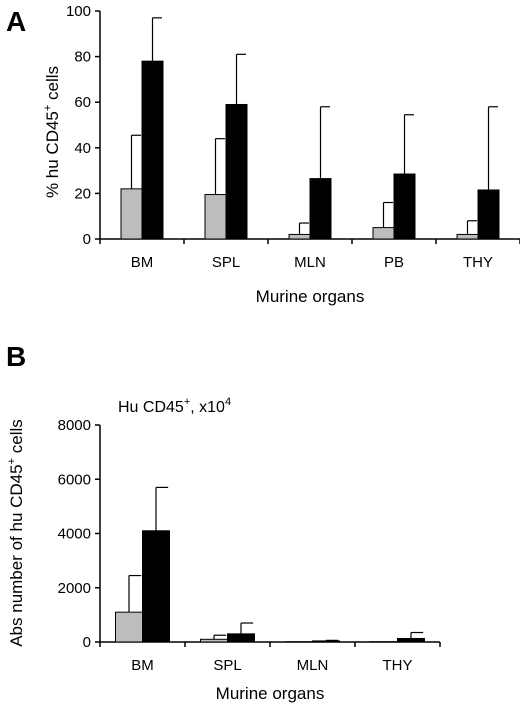  What do you see at coordinates (74, 588) in the screenshot?
I see `panel-b-y-tick-label: 2000` at bounding box center [74, 588].